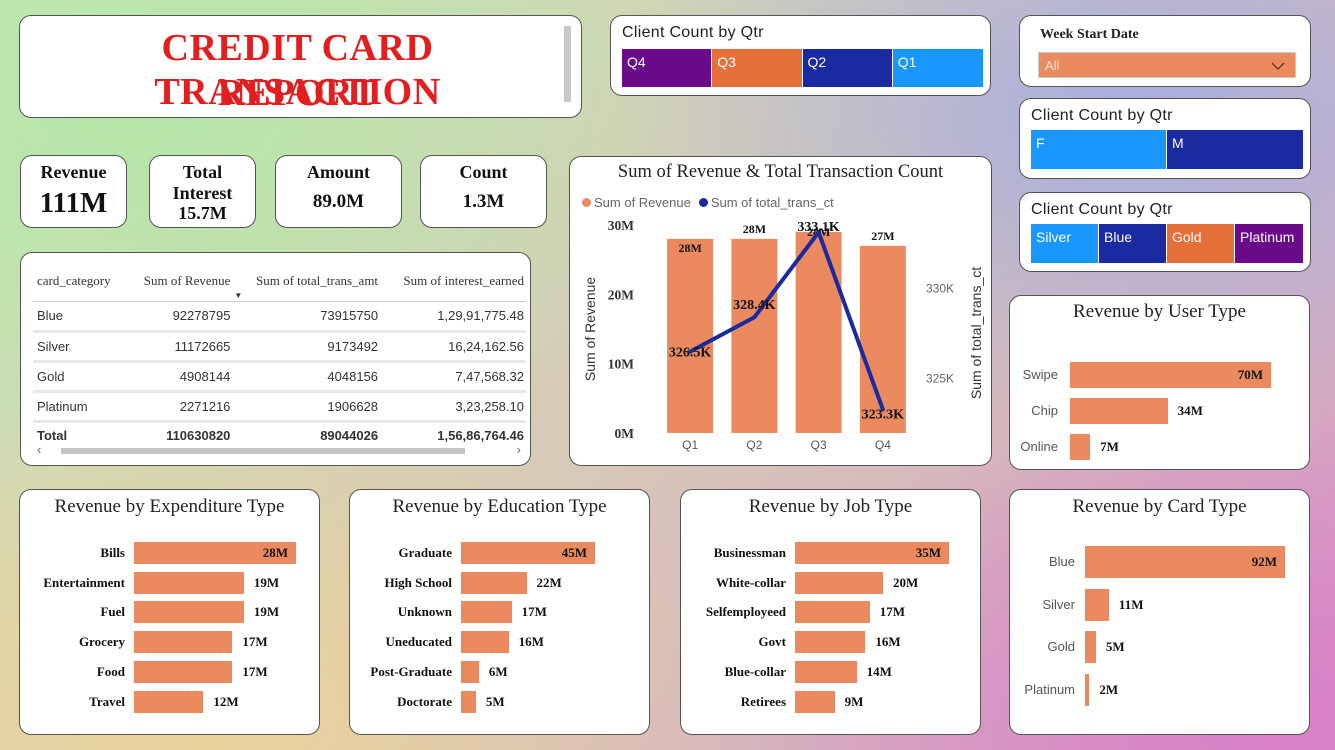  Describe the element at coordinates (1159, 506) in the screenshot. I see `card-type-chart-title: Revenue by Card Type` at that location.